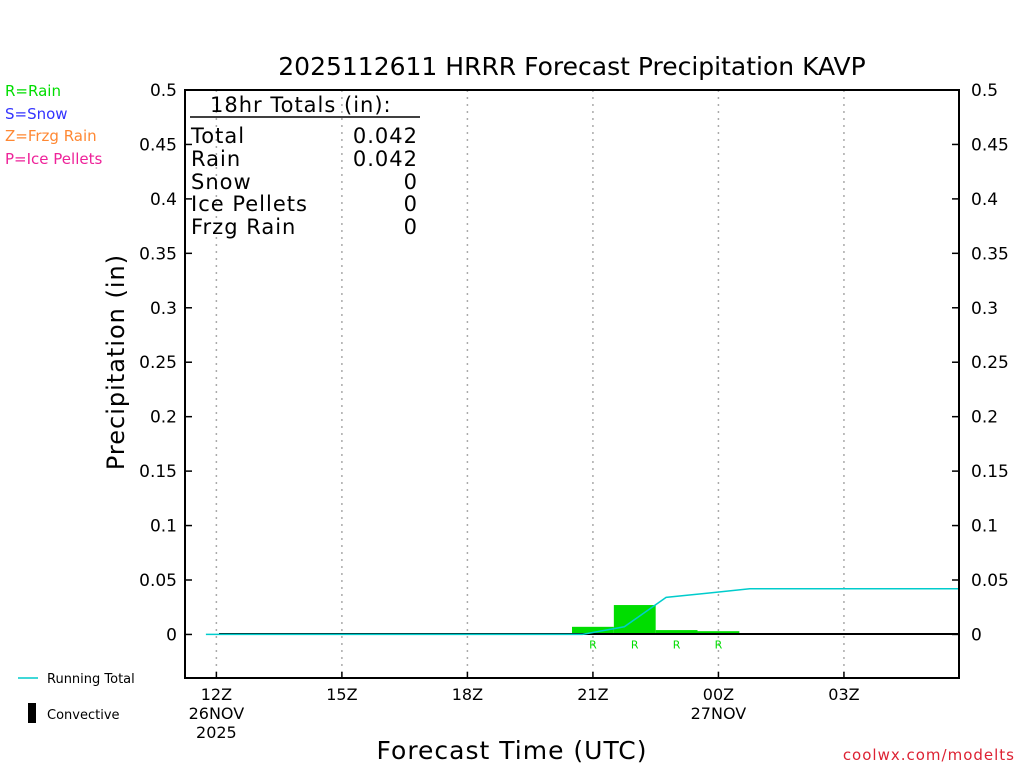  What do you see at coordinates (116, 362) in the screenshot?
I see `y-axis-label: Precipitation (in)` at bounding box center [116, 362].